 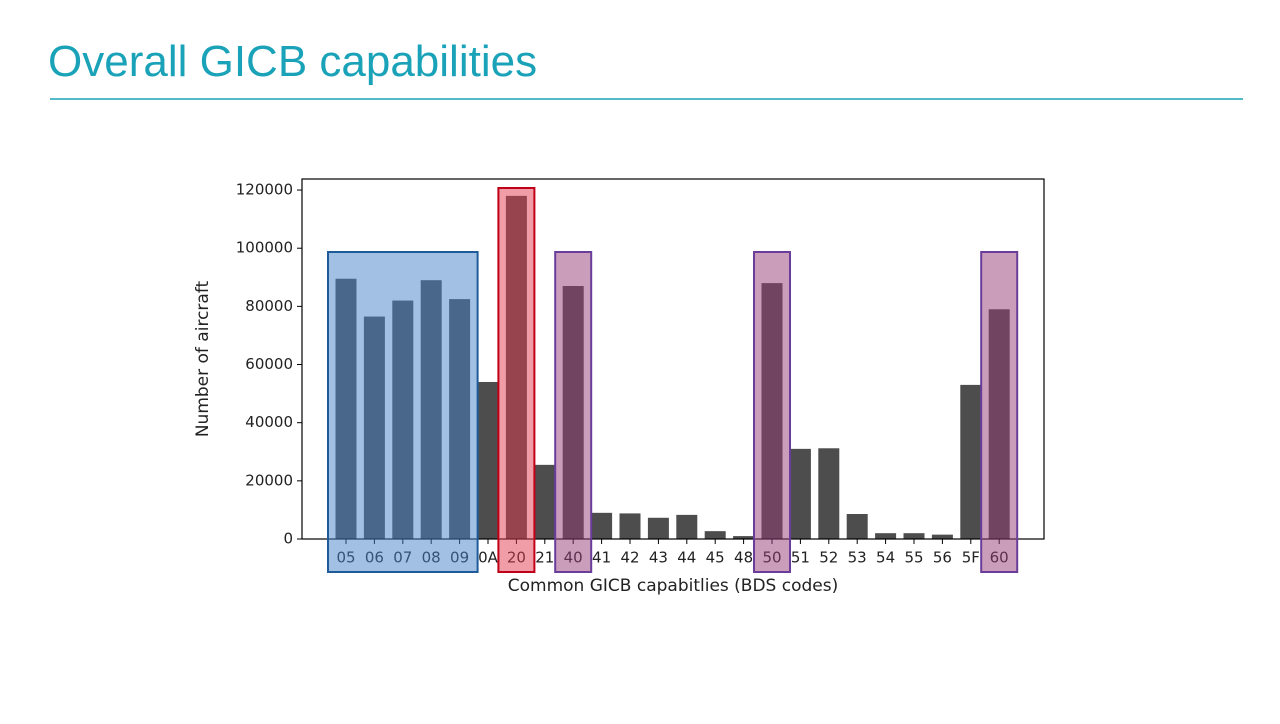 What do you see at coordinates (288, 539) in the screenshot?
I see `y-tick-label: 0` at bounding box center [288, 539].